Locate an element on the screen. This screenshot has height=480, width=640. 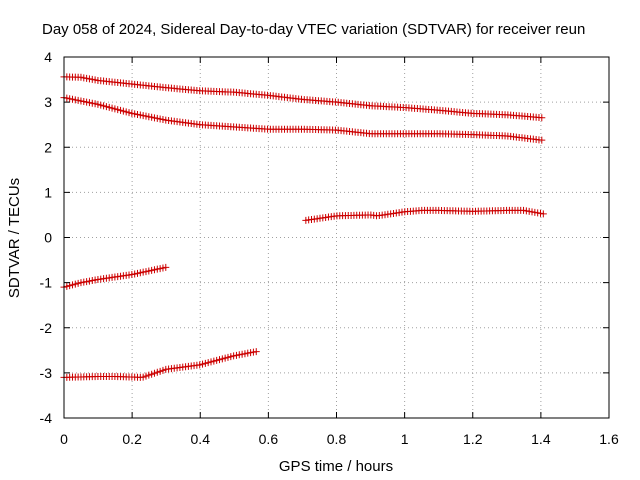
x-tick-label: 0.6 is located at coordinates (269, 439).